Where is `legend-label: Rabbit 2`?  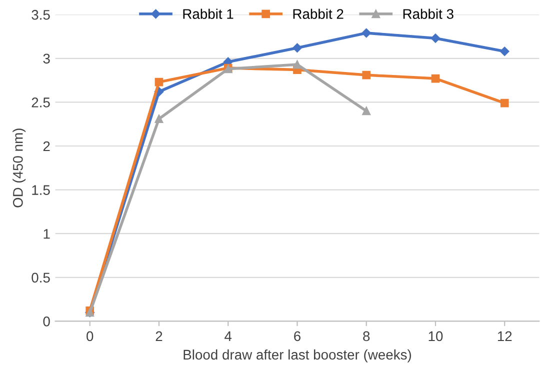
legend-label: Rabbit 2 is located at coordinates (318, 13).